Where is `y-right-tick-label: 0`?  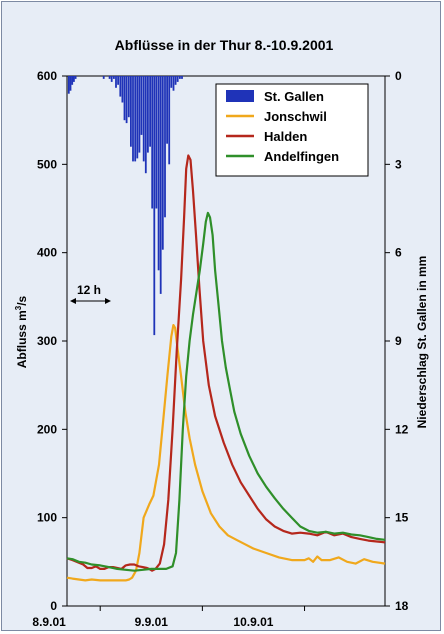 y-right-tick-label: 0 is located at coordinates (398, 76).